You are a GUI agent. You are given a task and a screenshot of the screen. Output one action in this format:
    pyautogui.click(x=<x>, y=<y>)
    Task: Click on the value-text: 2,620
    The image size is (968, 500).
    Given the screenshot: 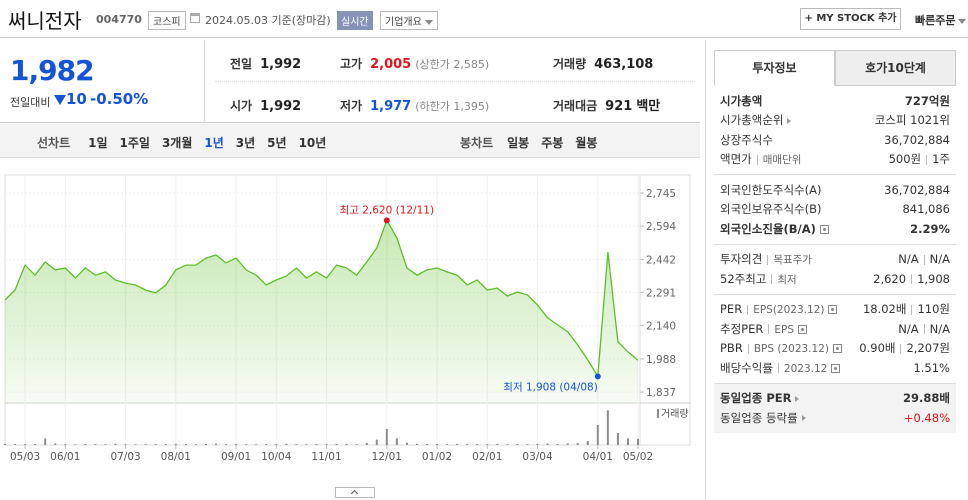 What is the action you would take?
    pyautogui.click(x=890, y=278)
    